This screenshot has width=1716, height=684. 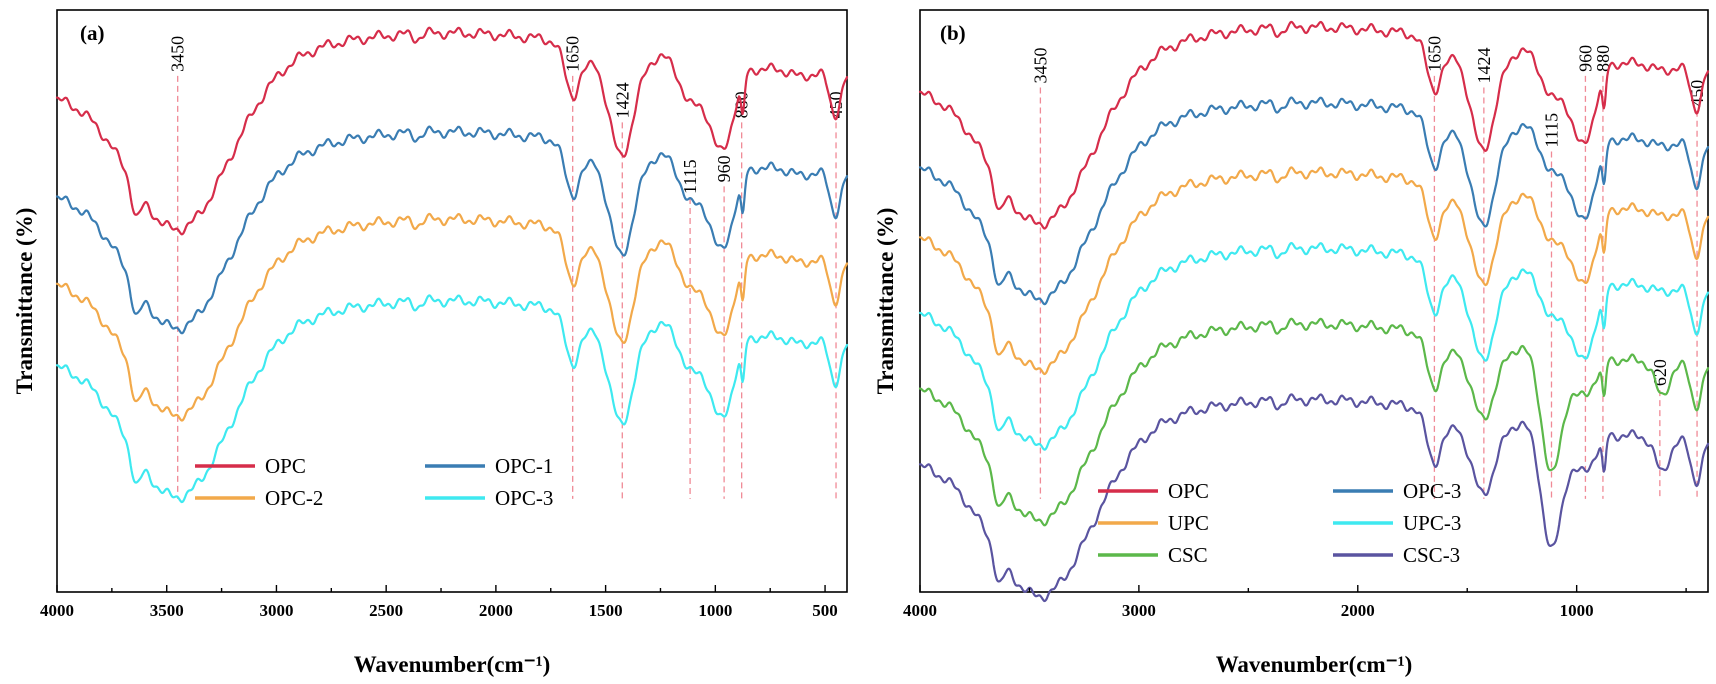 What do you see at coordinates (1432, 523) in the screenshot?
I see `legend-label: UPC-3` at bounding box center [1432, 523].